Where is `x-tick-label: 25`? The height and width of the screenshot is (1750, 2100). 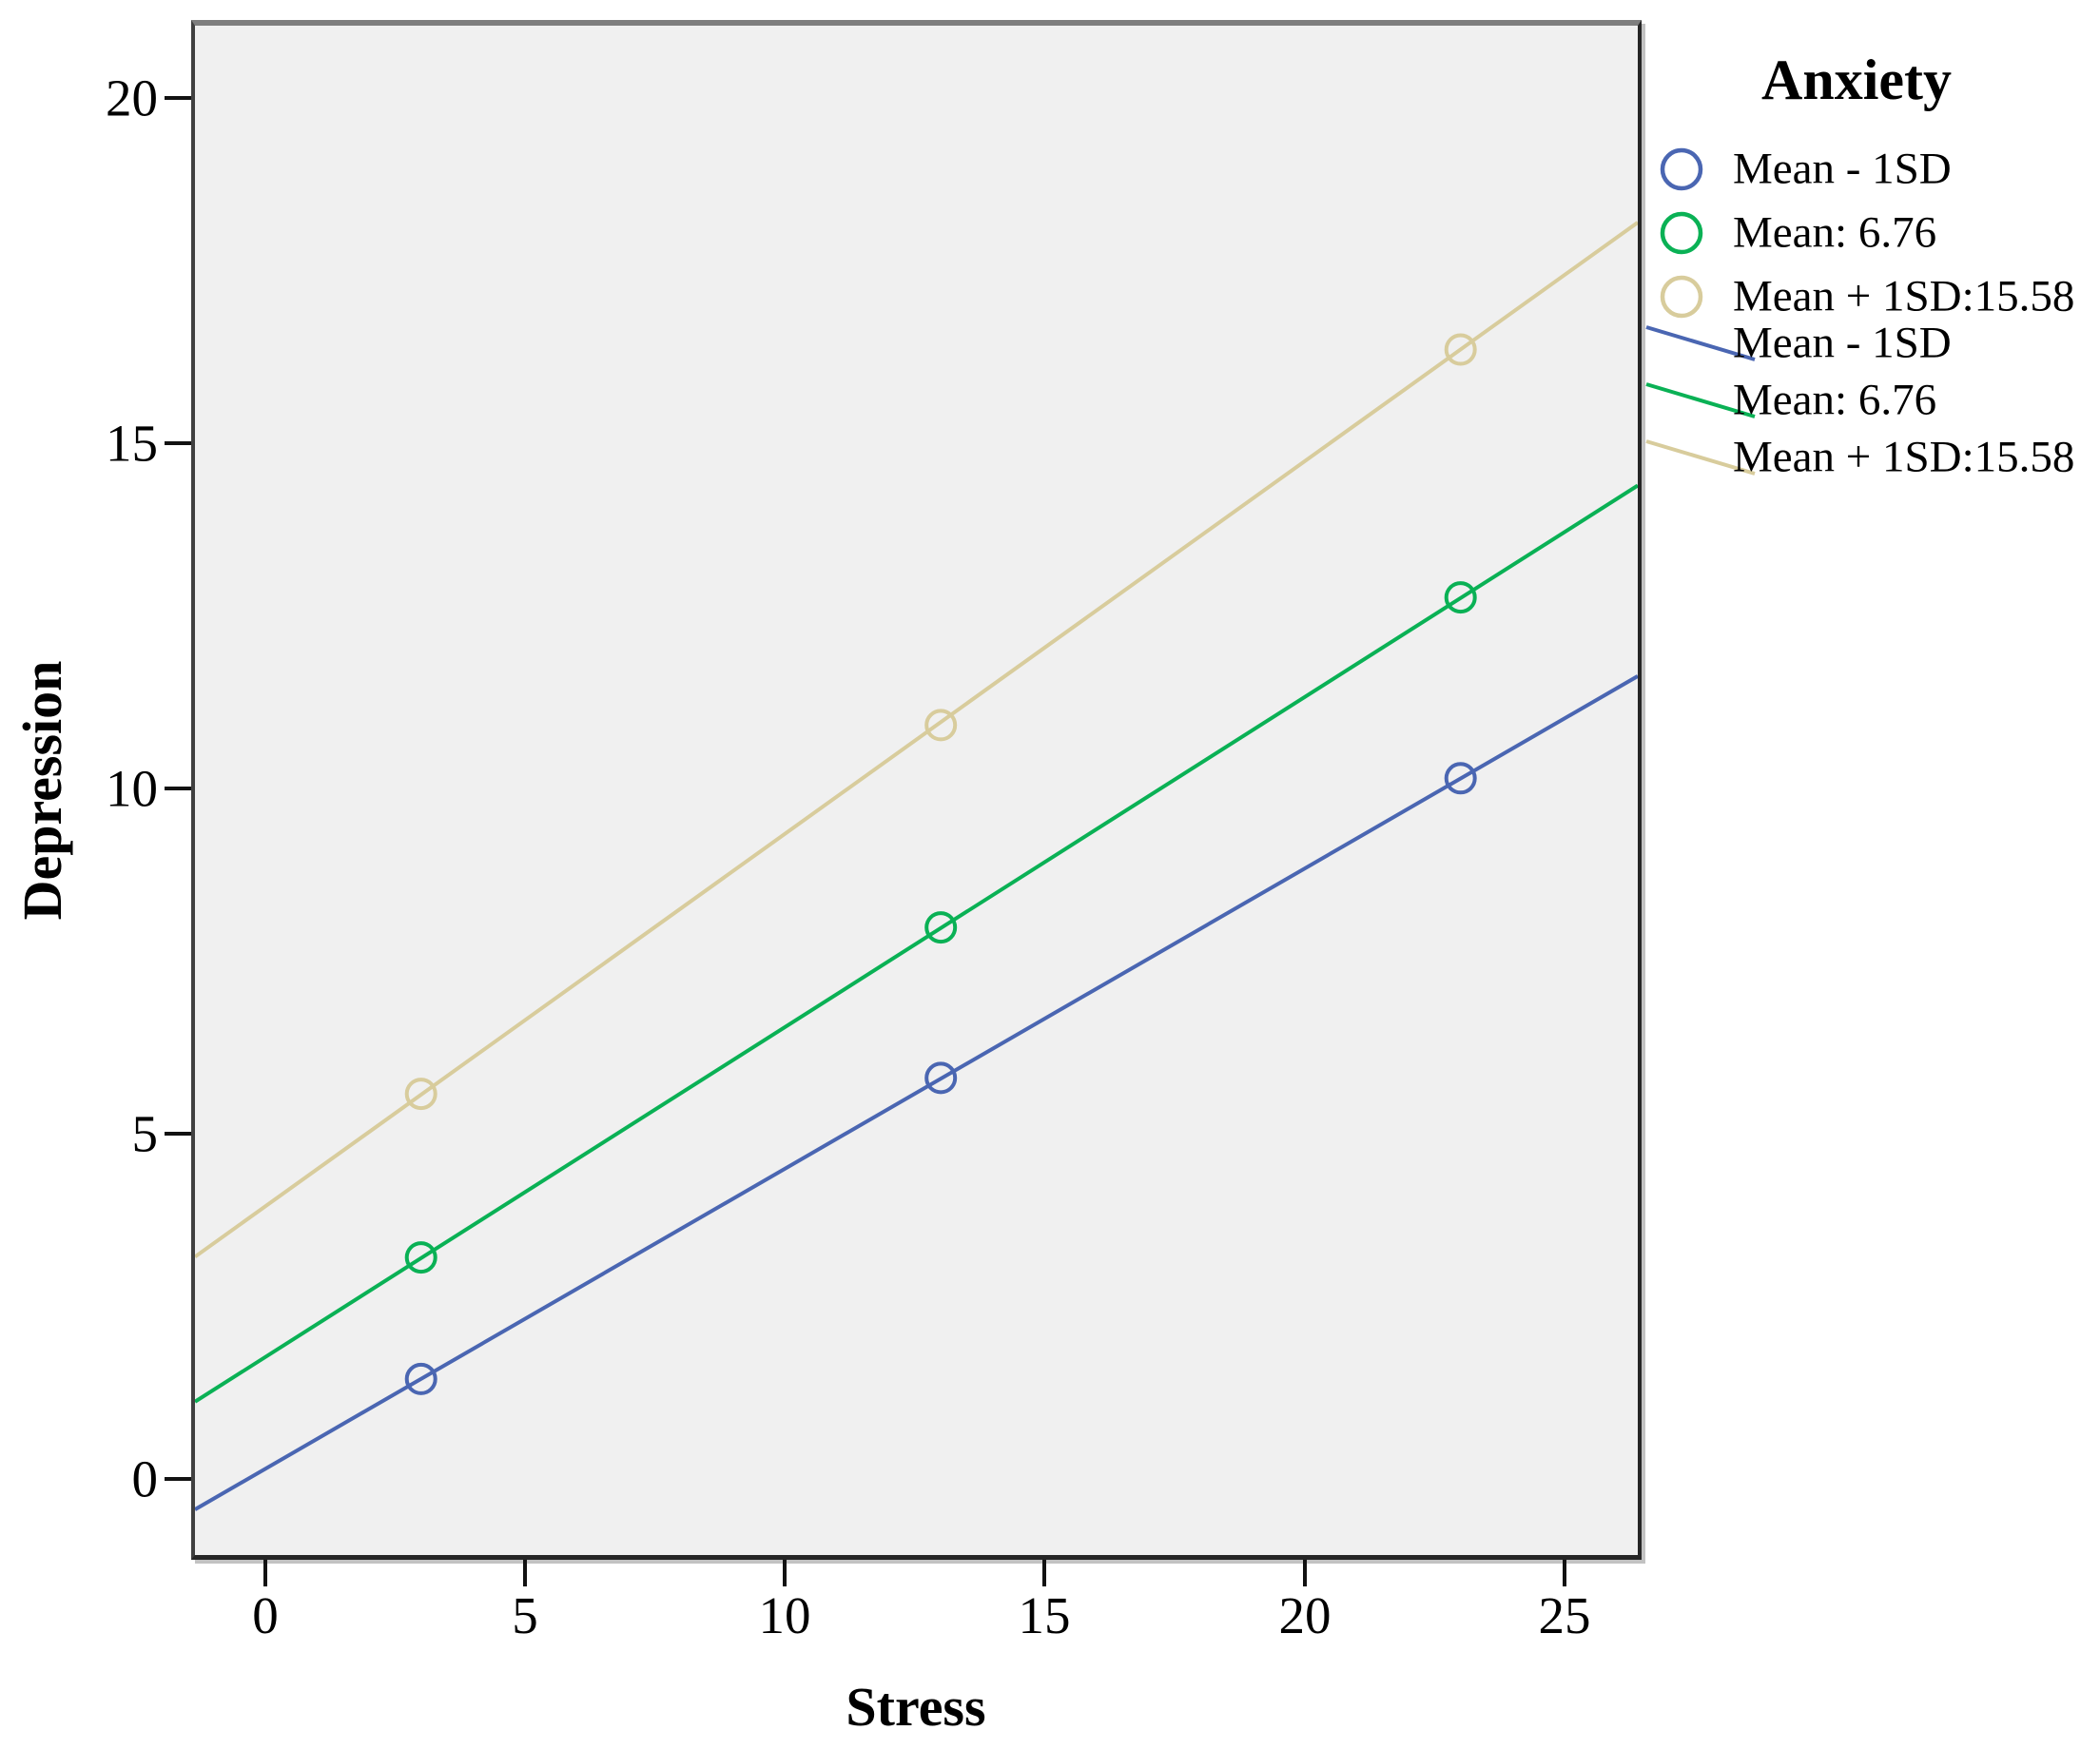 x-tick-label: 25 is located at coordinates (1564, 1615).